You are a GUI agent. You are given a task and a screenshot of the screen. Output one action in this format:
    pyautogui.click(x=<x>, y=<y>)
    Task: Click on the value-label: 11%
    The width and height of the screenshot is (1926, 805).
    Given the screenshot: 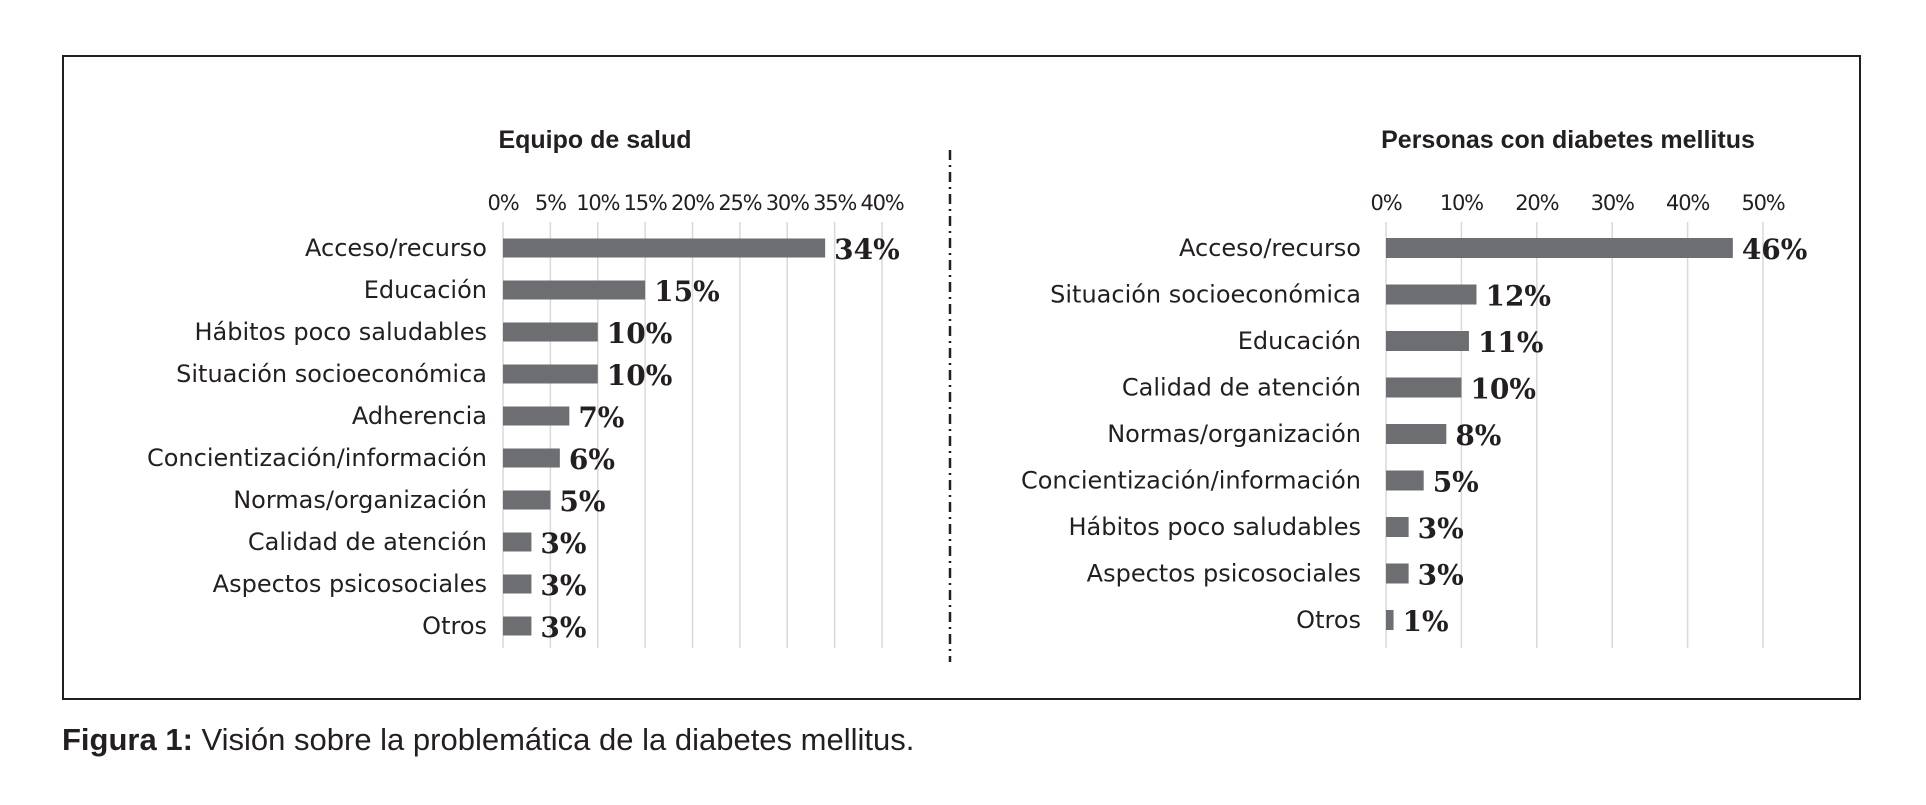 What is the action you would take?
    pyautogui.click(x=1511, y=342)
    